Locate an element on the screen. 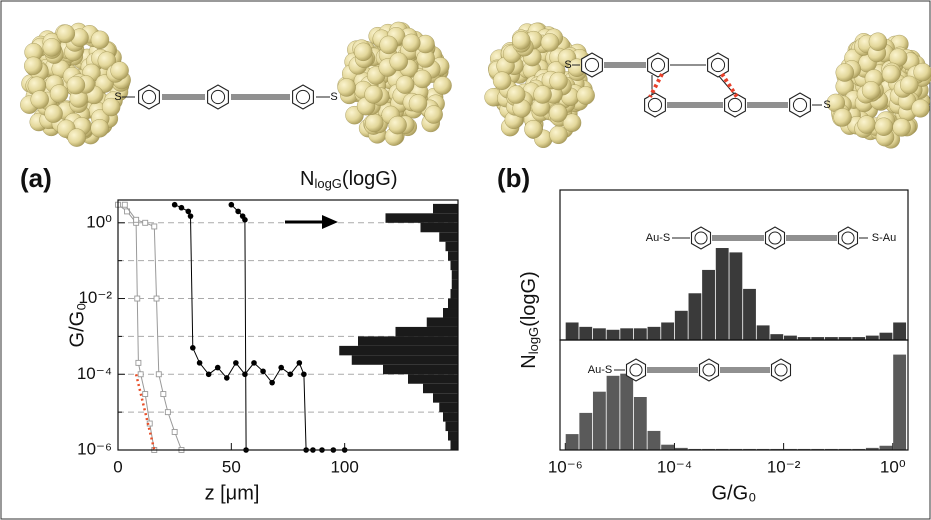 The image size is (931, 520). y-tick-label: 10⁻⁴ is located at coordinates (94, 373).